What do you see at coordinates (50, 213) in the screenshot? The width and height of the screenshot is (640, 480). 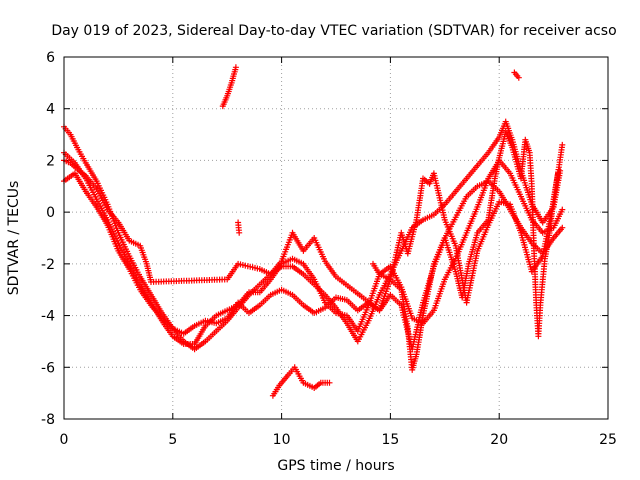 I see `y-tick-label: 0` at bounding box center [50, 213].